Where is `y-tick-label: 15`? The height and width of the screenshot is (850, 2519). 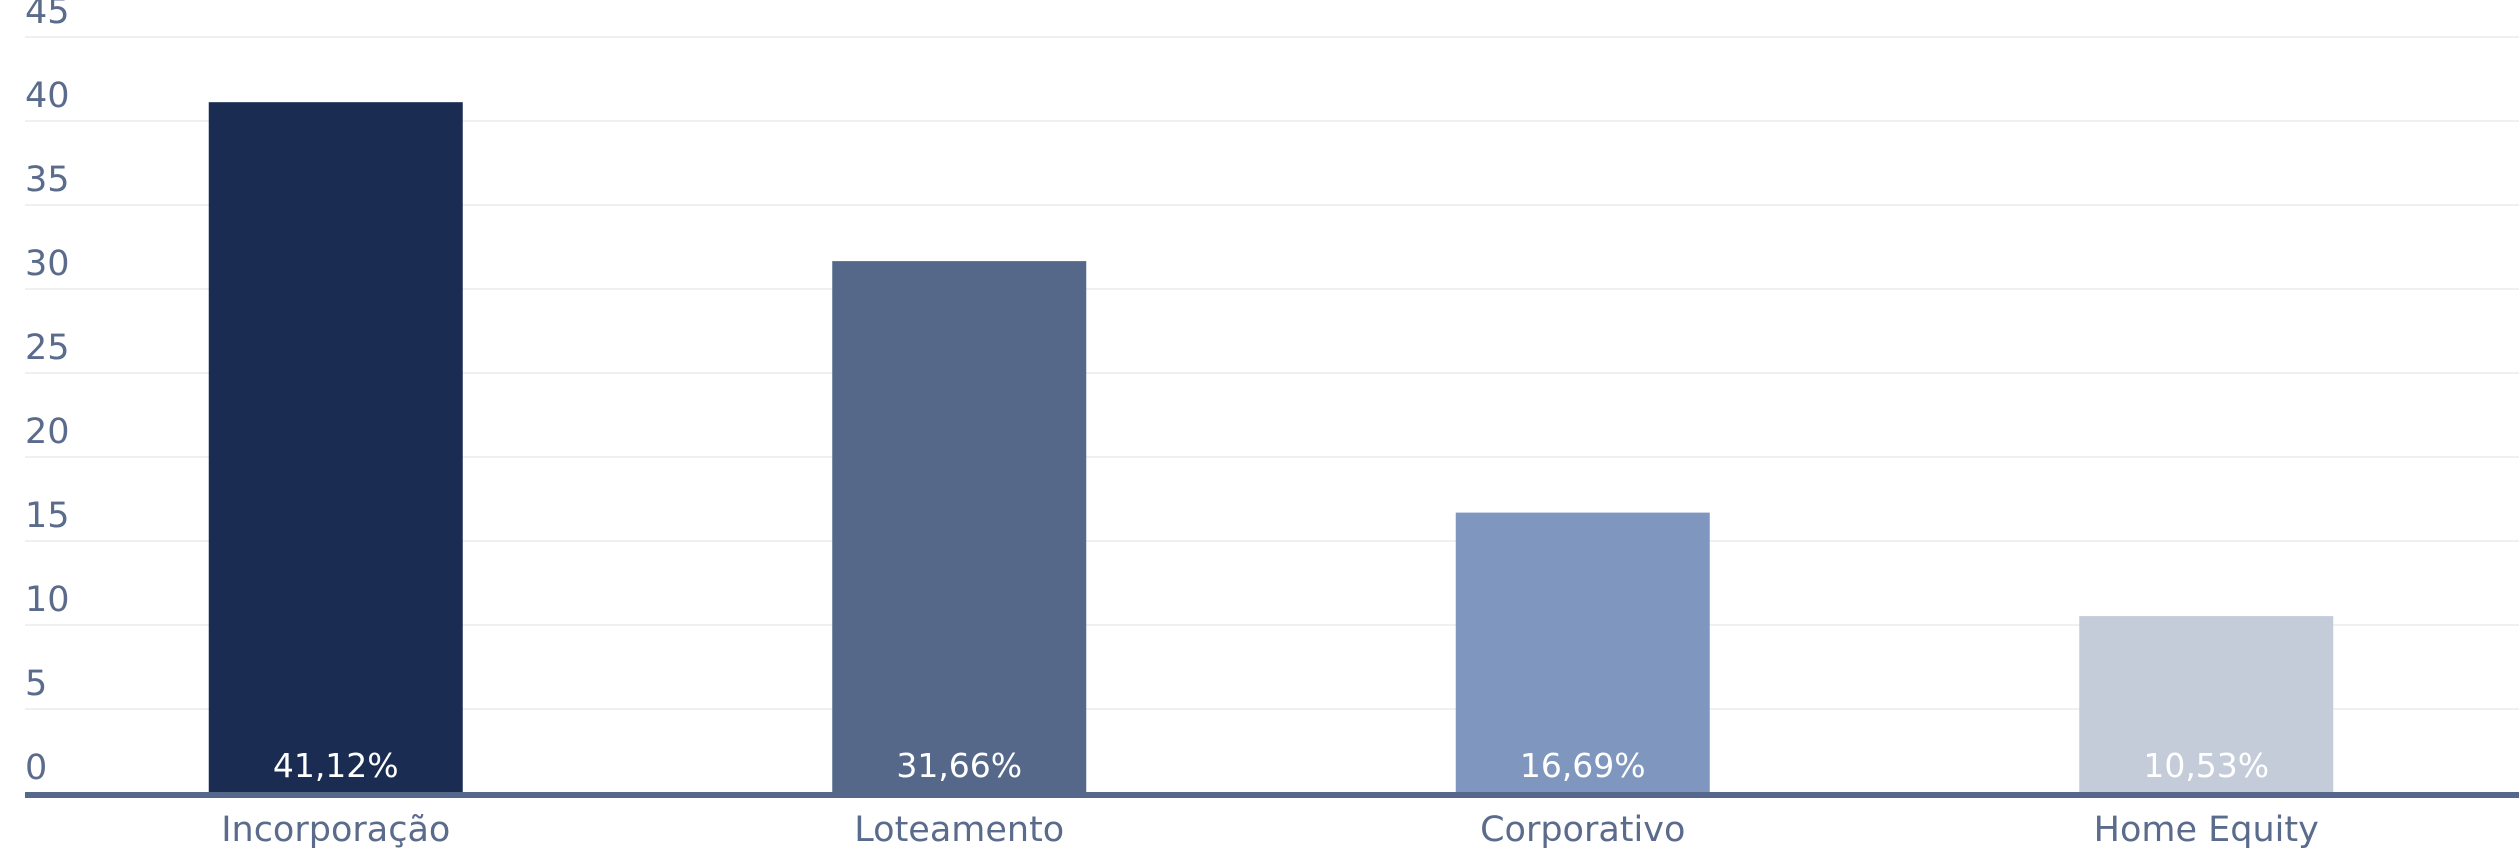 y-tick-label: 15 is located at coordinates (47, 516).